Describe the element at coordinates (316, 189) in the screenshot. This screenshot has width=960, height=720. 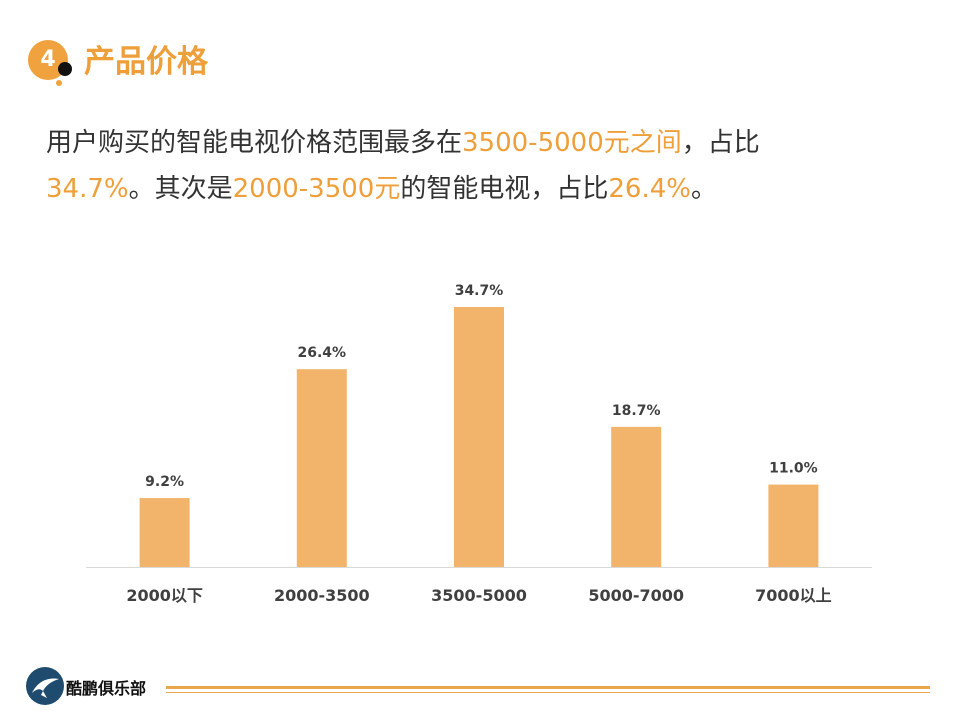
I see `summary-highlight-range-2: 2000-3500元` at that location.